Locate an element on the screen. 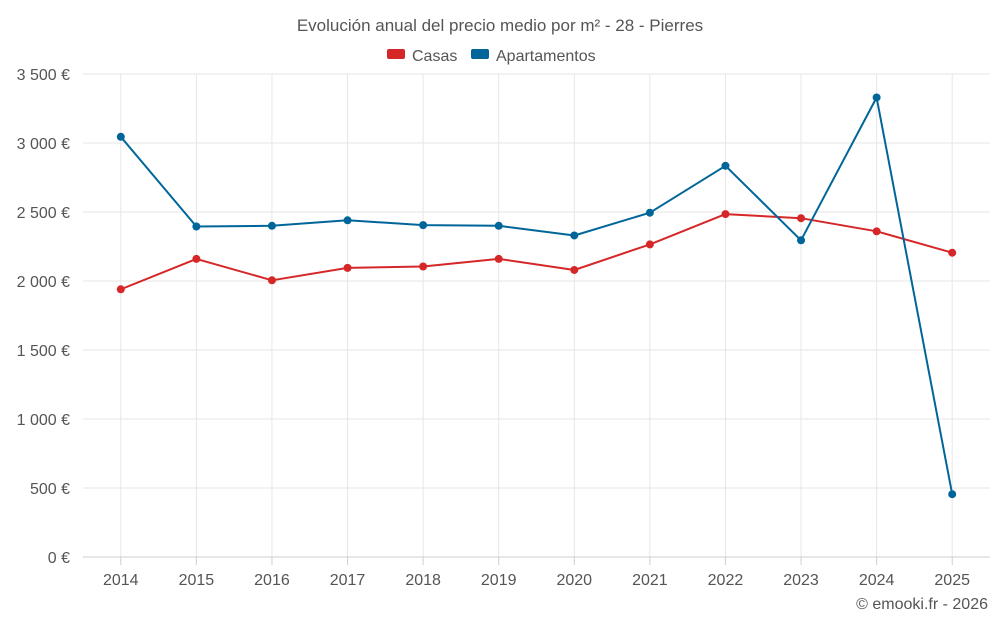 This screenshot has width=1000, height=625. x-tick-label: 2015 is located at coordinates (197, 580).